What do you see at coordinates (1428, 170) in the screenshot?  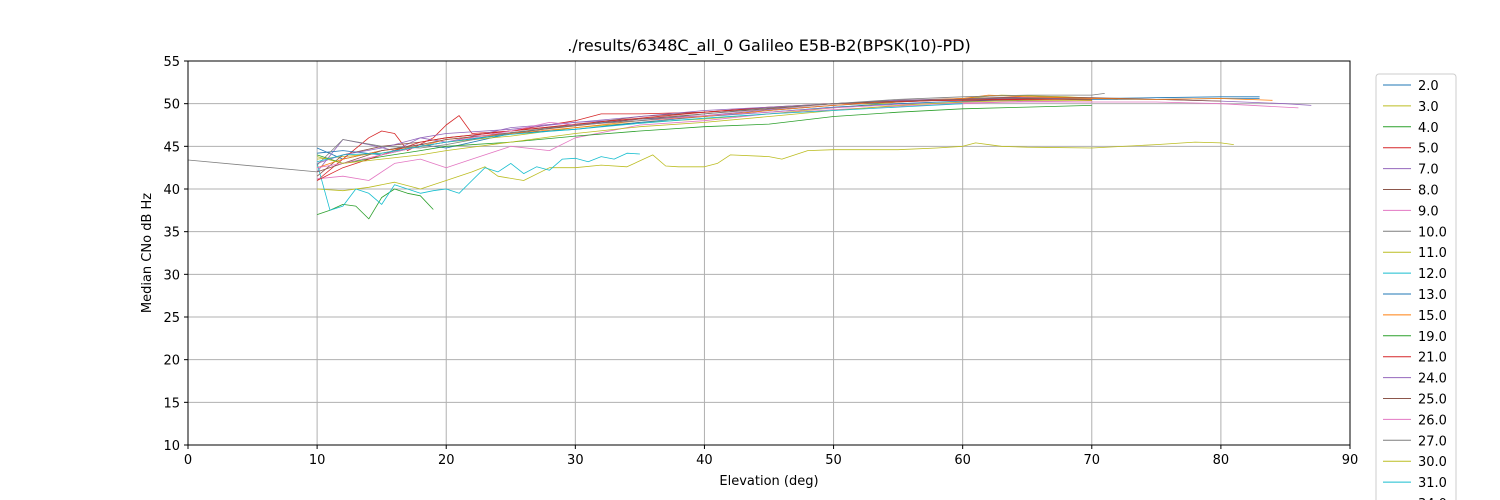 I see `legend-label: 7.0` at bounding box center [1428, 170].